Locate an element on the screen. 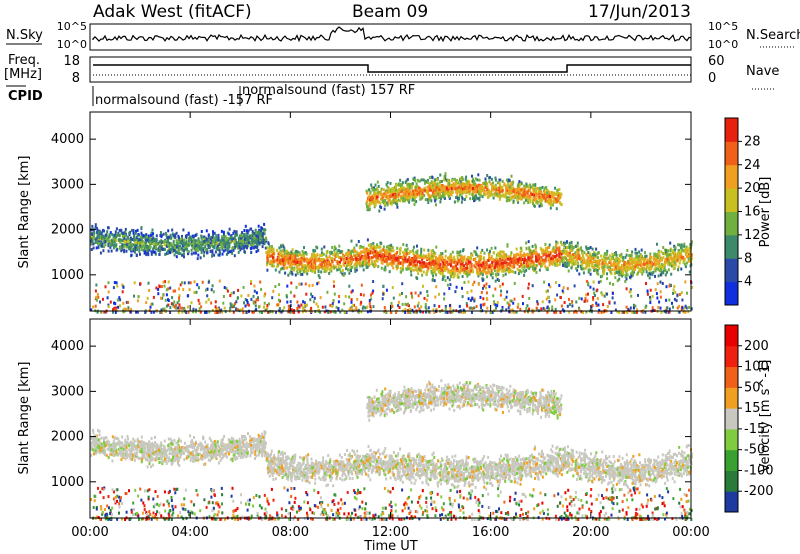 This screenshot has height=554, width=800. nsearch-tick-high: 10^5 is located at coordinates (723, 26).